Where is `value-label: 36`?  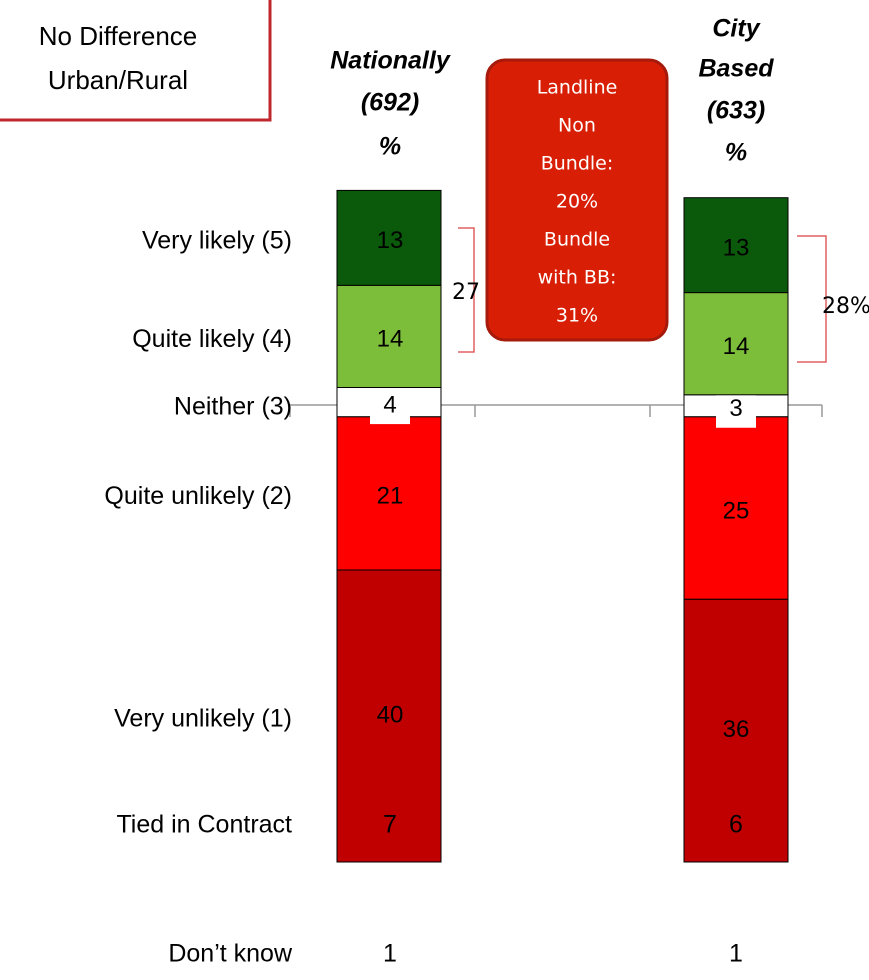 value-label: 36 is located at coordinates (736, 729).